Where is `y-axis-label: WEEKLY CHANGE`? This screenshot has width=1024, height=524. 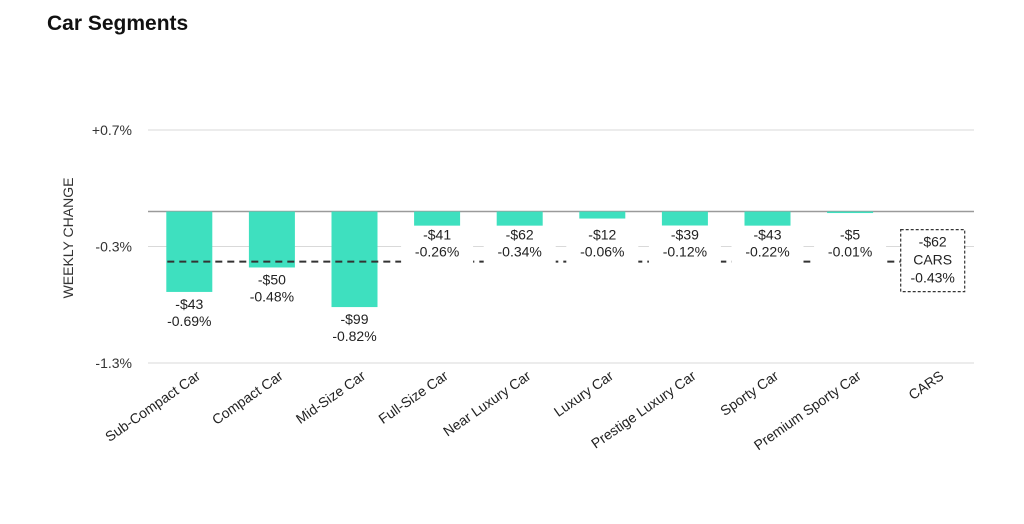
y-axis-label: WEEKLY CHANGE is located at coordinates (68, 238).